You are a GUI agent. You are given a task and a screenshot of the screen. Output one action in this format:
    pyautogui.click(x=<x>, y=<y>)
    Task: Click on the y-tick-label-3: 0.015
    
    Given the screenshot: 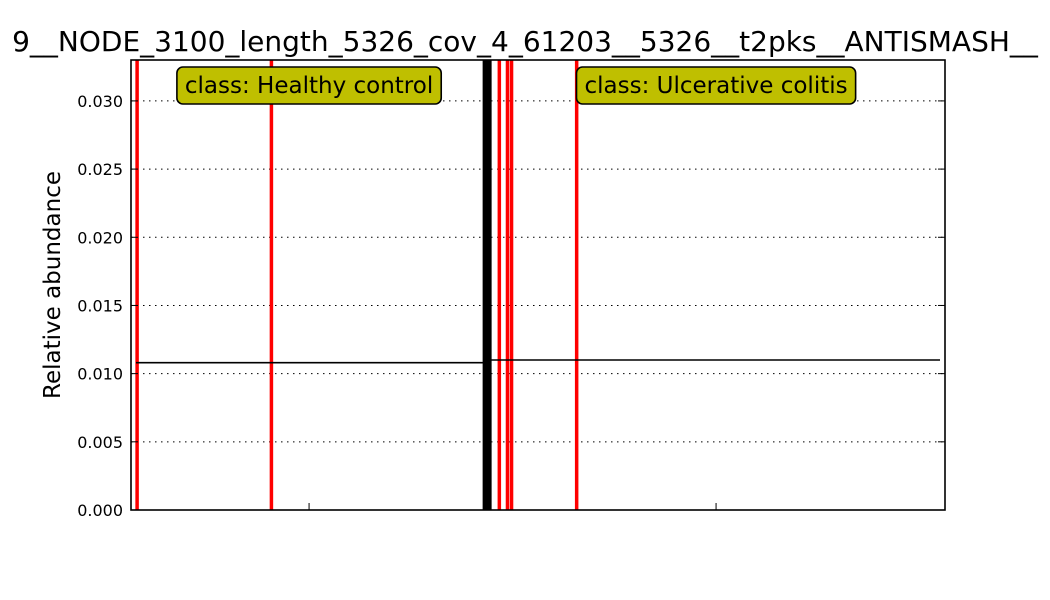 What is the action you would take?
    pyautogui.click(x=100, y=305)
    